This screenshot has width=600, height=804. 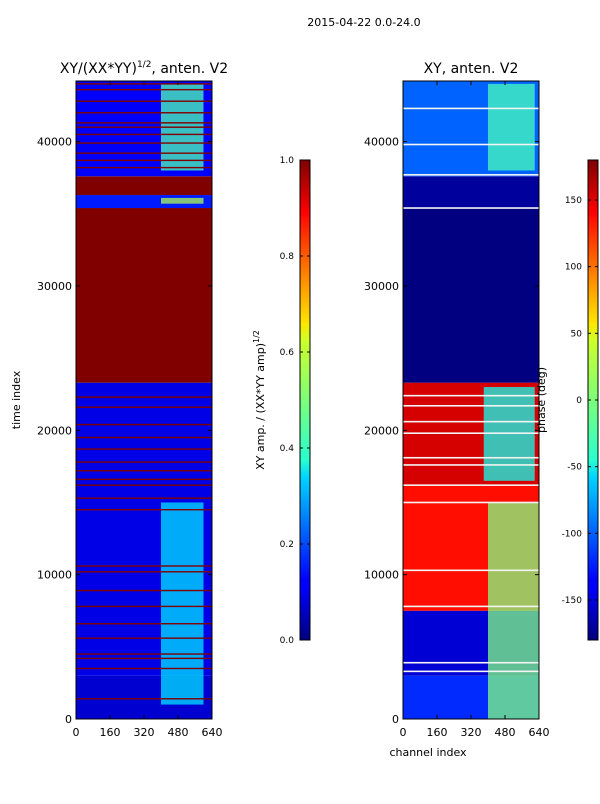 What do you see at coordinates (287, 257) in the screenshot?
I see `colorbar-tick-label: 0.8` at bounding box center [287, 257].